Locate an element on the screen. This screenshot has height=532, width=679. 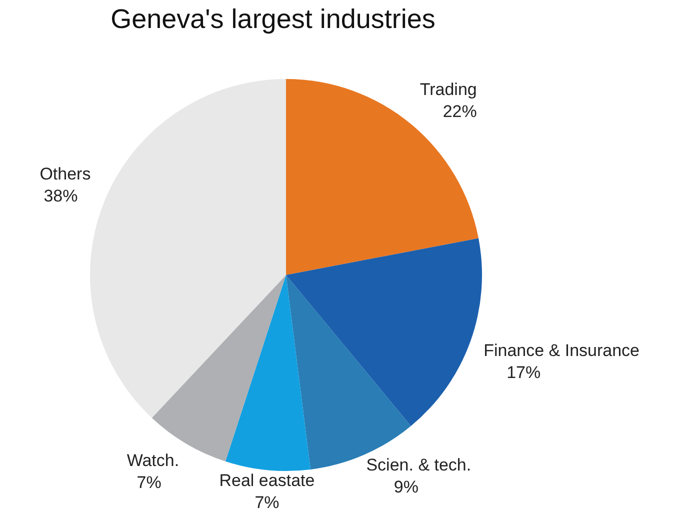
data-label: 9% is located at coordinates (406, 486).